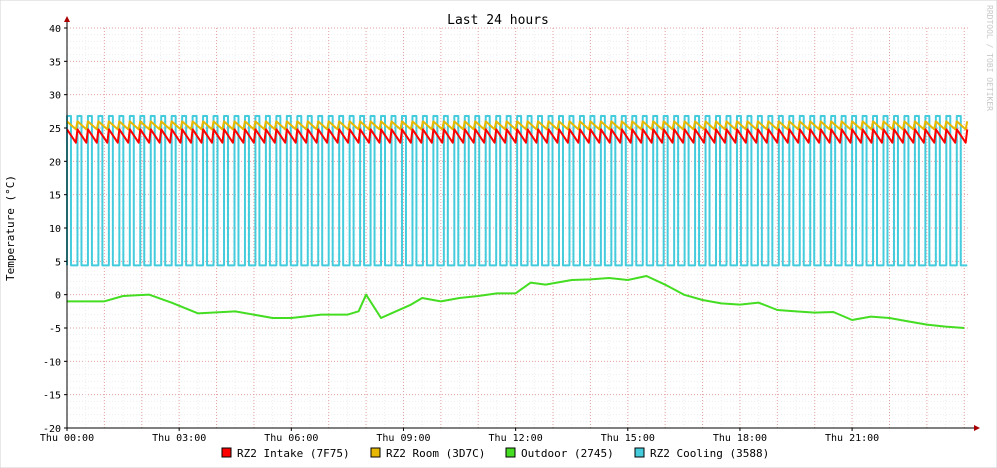  I want to click on legend-label: RZ2 Intake (7F75), so click(293, 453).